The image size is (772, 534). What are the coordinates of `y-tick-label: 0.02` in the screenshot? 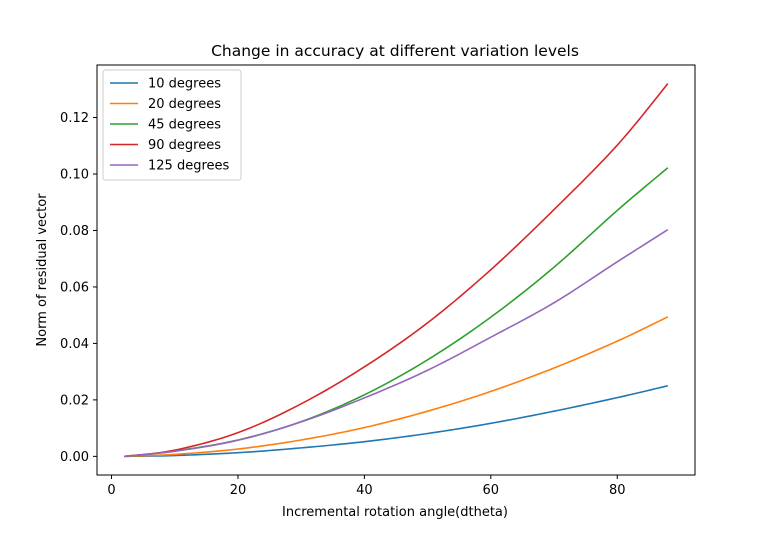 It's located at (74, 400).